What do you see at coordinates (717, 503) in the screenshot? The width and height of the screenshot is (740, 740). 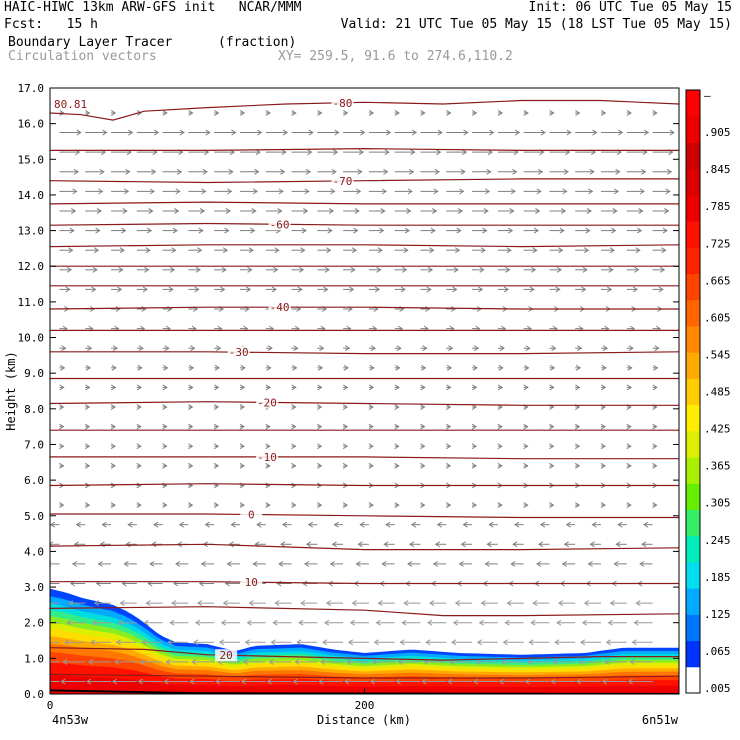 I see `colorbar-label: .305` at bounding box center [717, 503].